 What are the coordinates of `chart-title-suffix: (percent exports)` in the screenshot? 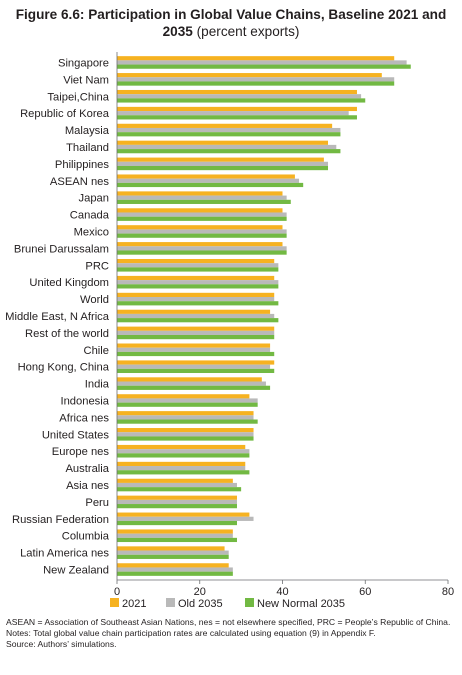 It's located at (248, 31).